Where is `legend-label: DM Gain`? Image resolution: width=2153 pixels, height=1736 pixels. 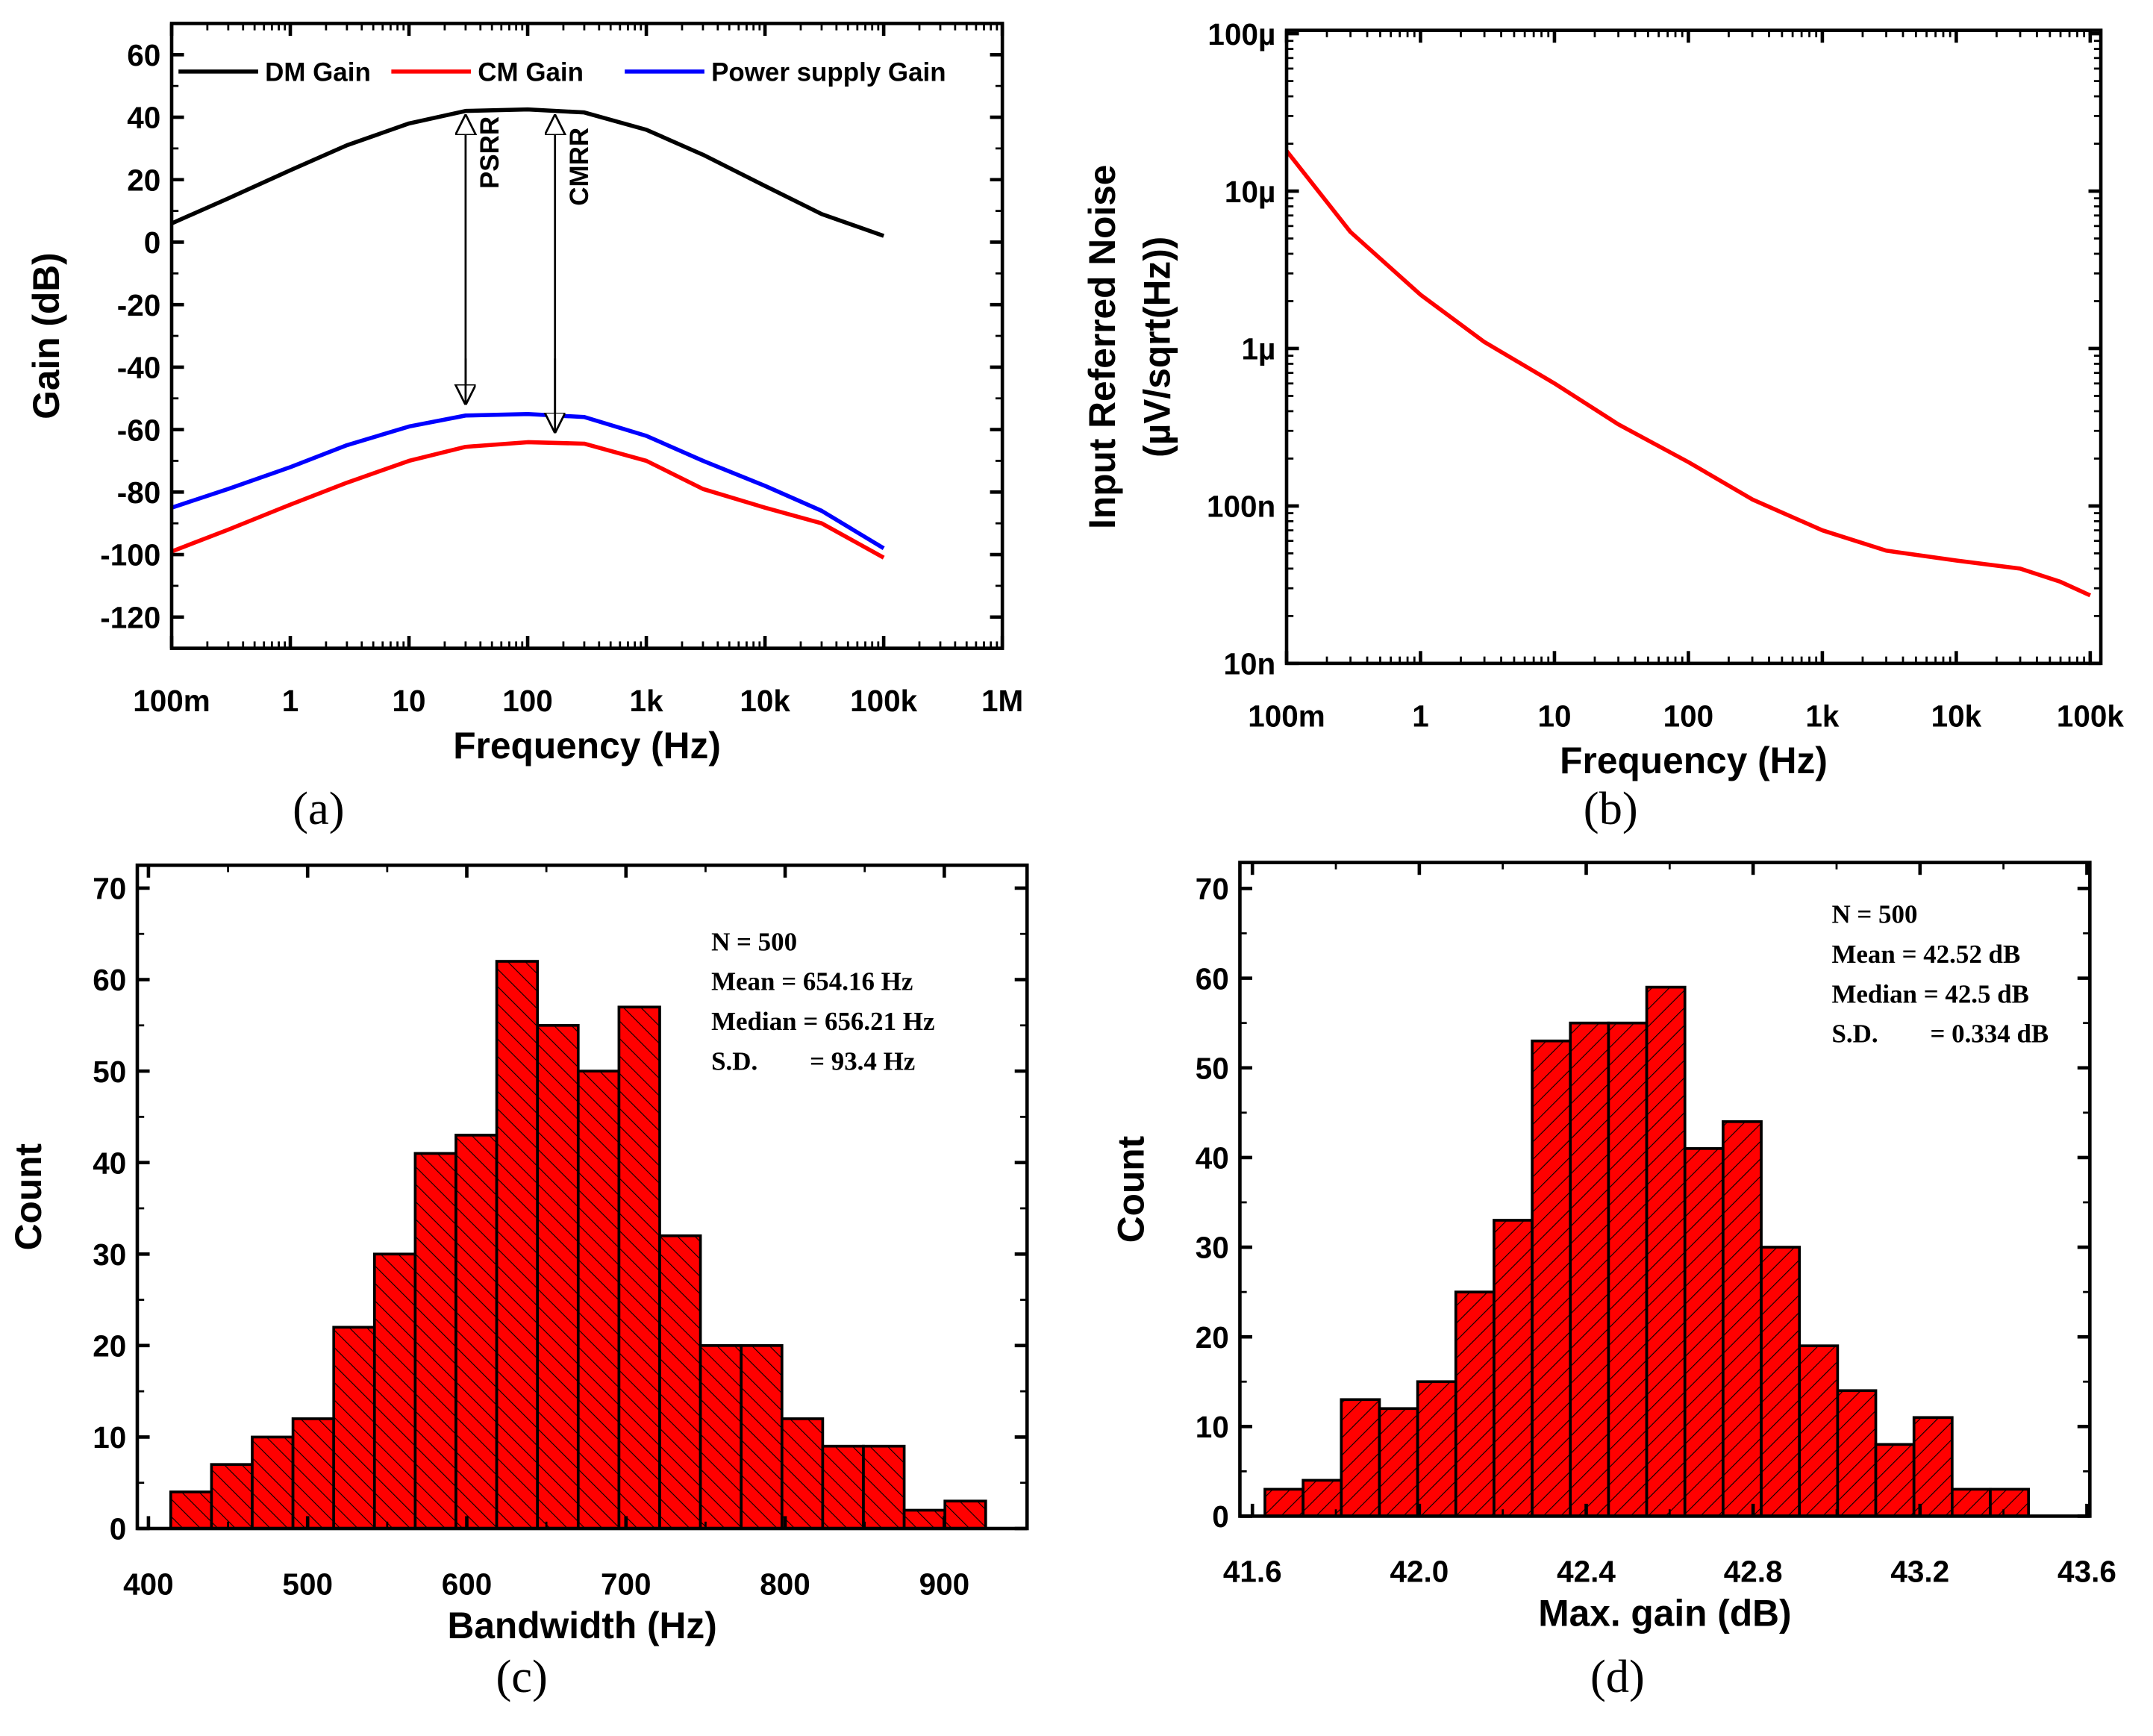 legend-label: DM Gain is located at coordinates (318, 73).